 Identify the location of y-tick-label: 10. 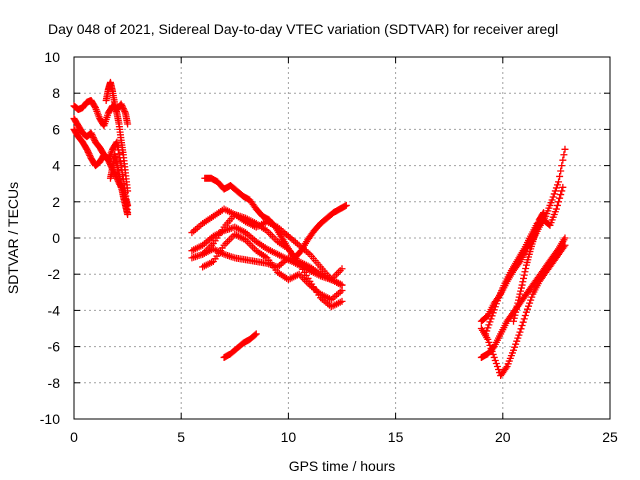
(52, 57).